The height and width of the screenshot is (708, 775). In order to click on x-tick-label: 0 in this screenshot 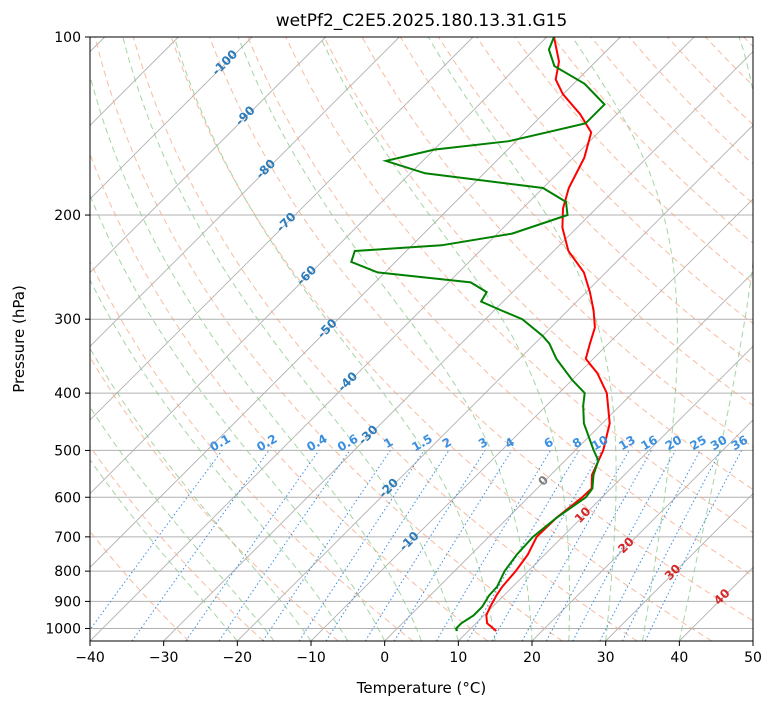, I will do `click(384, 658)`.